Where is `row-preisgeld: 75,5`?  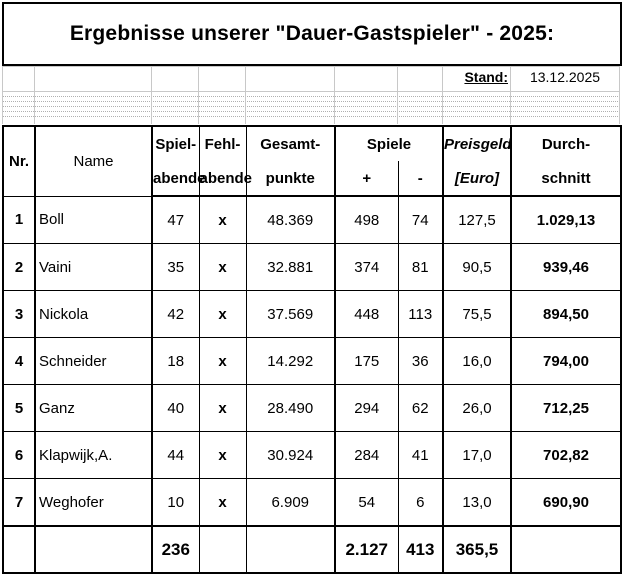
row-preisgeld: 75,5 is located at coordinates (477, 314).